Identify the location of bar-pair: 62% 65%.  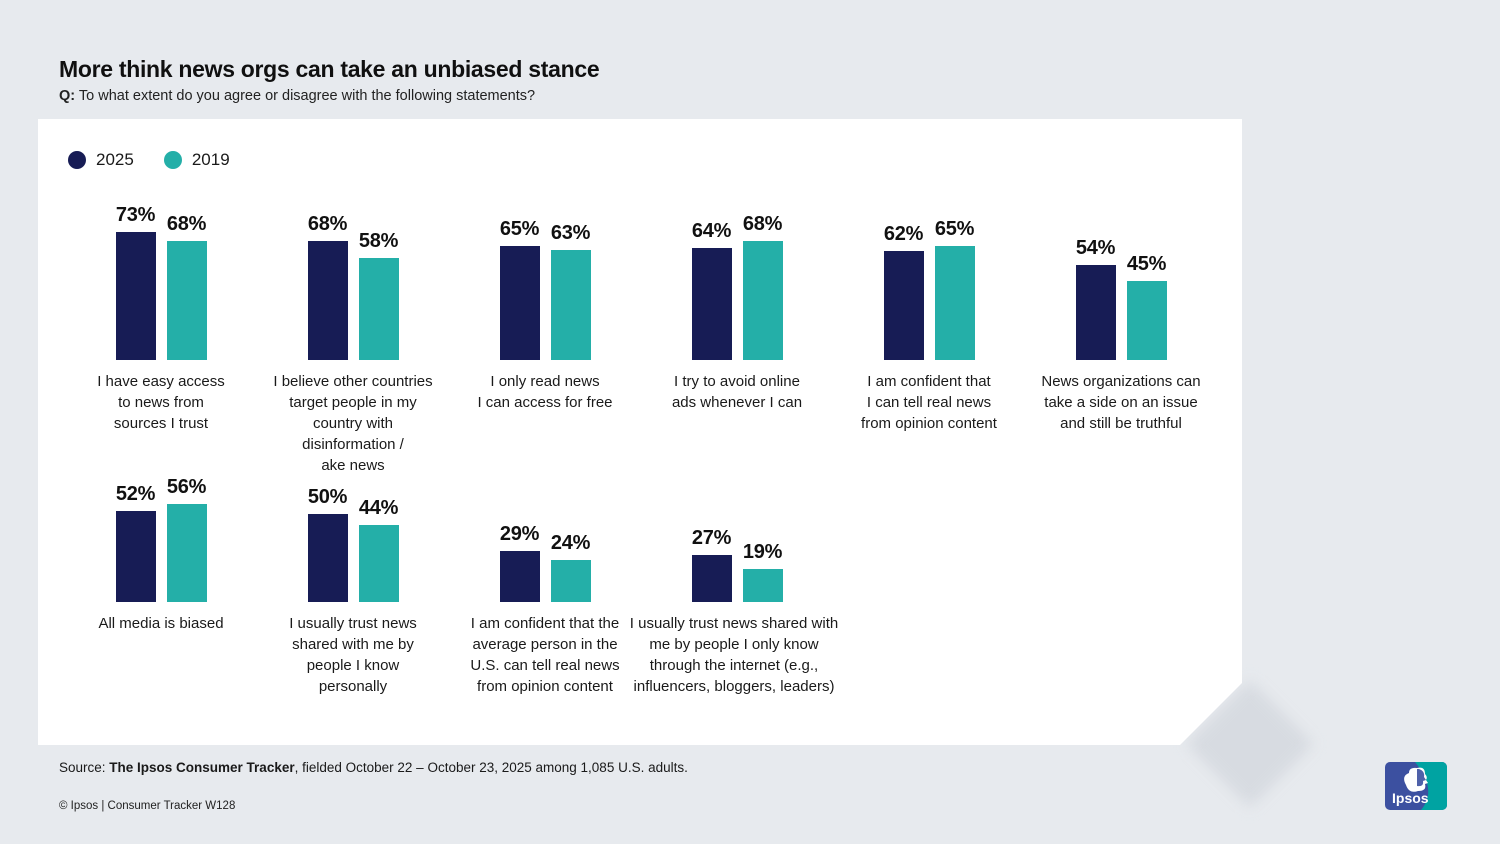
(929, 275).